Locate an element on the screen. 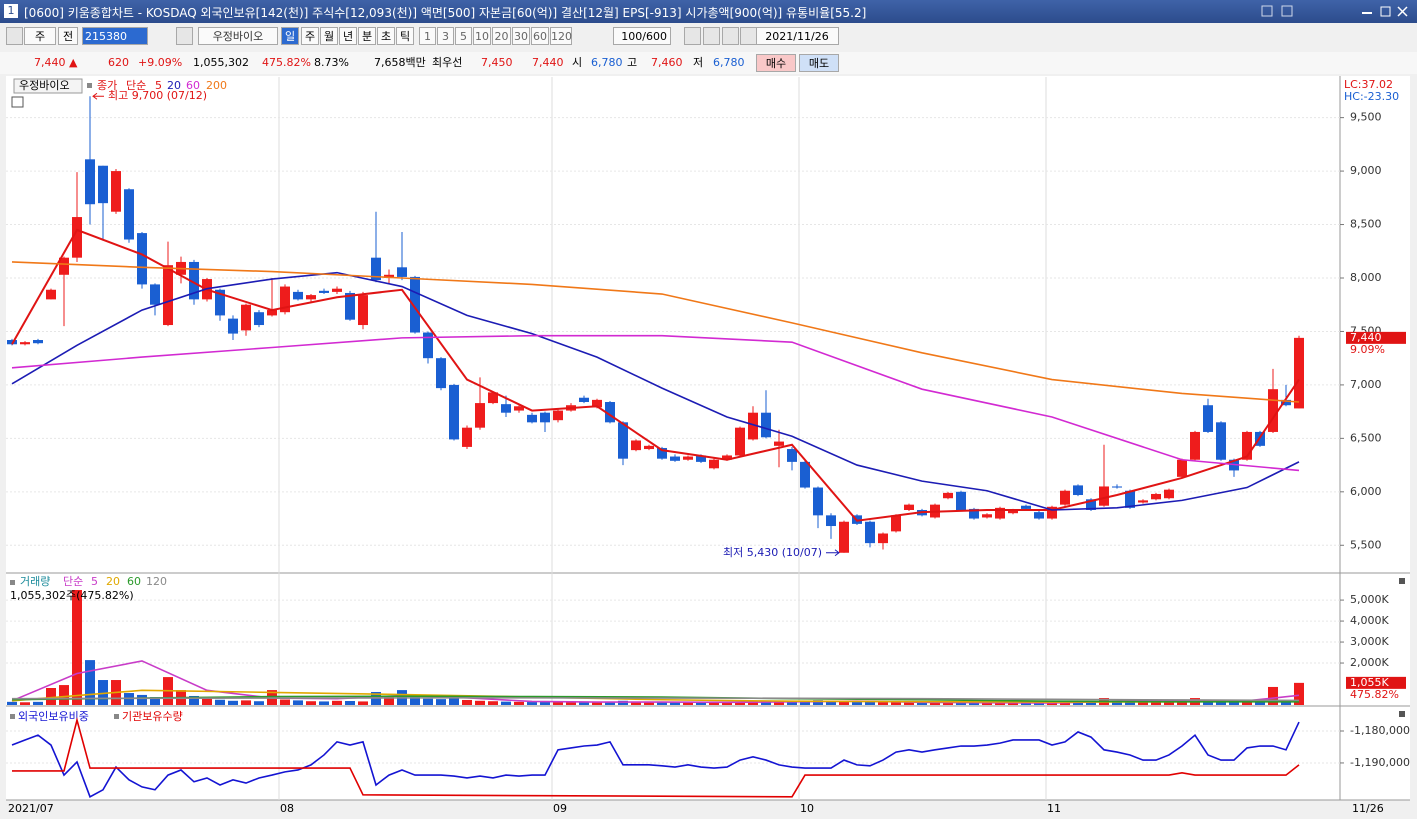  count-button: 60 is located at coordinates (540, 36).